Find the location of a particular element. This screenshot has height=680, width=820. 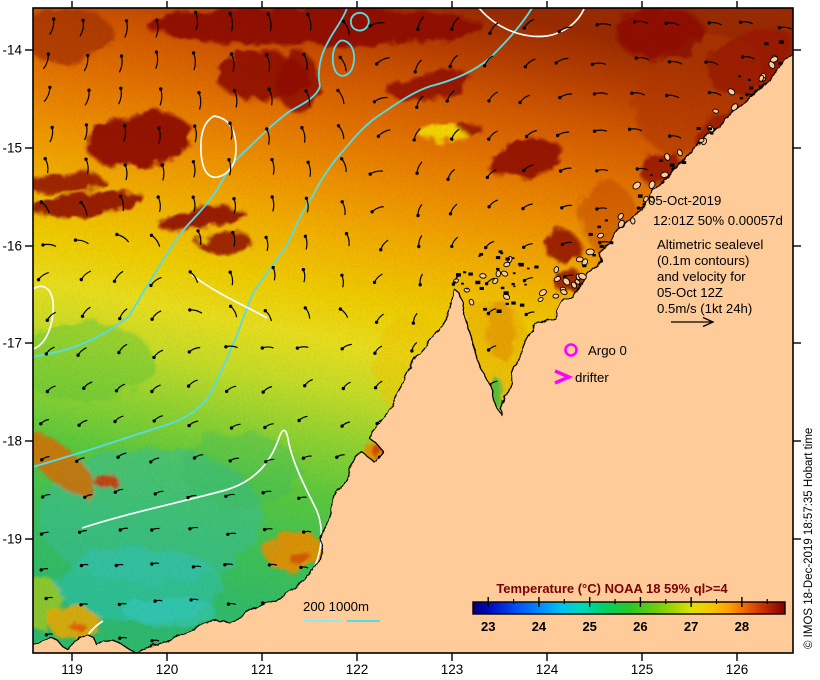

colorbar-tick-label: 27 is located at coordinates (691, 626).